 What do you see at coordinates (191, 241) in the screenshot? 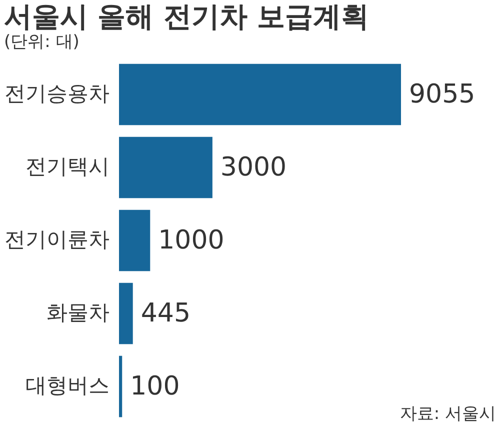
I see `data-label: 1000` at bounding box center [191, 241].